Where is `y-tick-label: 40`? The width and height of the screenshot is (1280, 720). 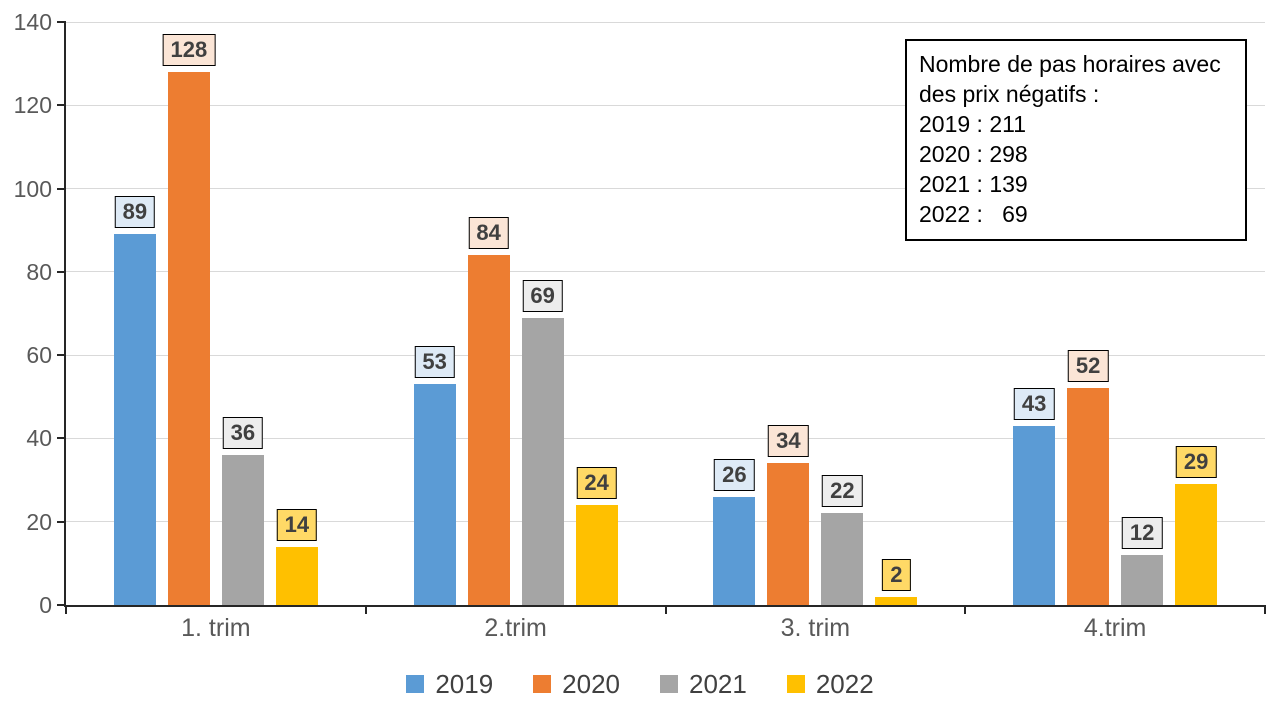 y-tick-label: 40 is located at coordinates (39, 438).